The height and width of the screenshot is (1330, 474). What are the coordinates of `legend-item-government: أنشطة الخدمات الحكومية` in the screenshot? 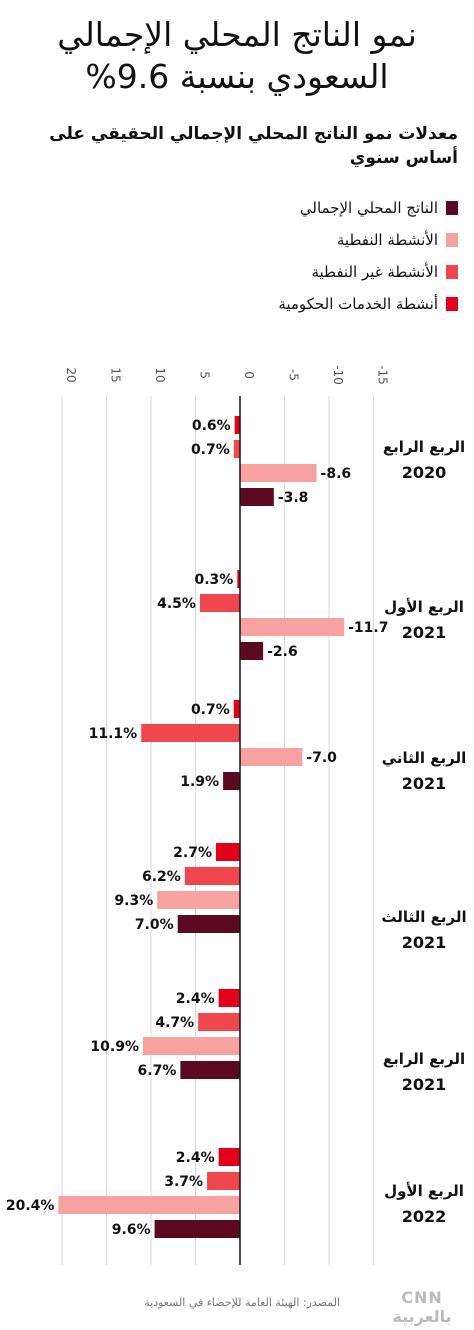 It's located at (368, 304).